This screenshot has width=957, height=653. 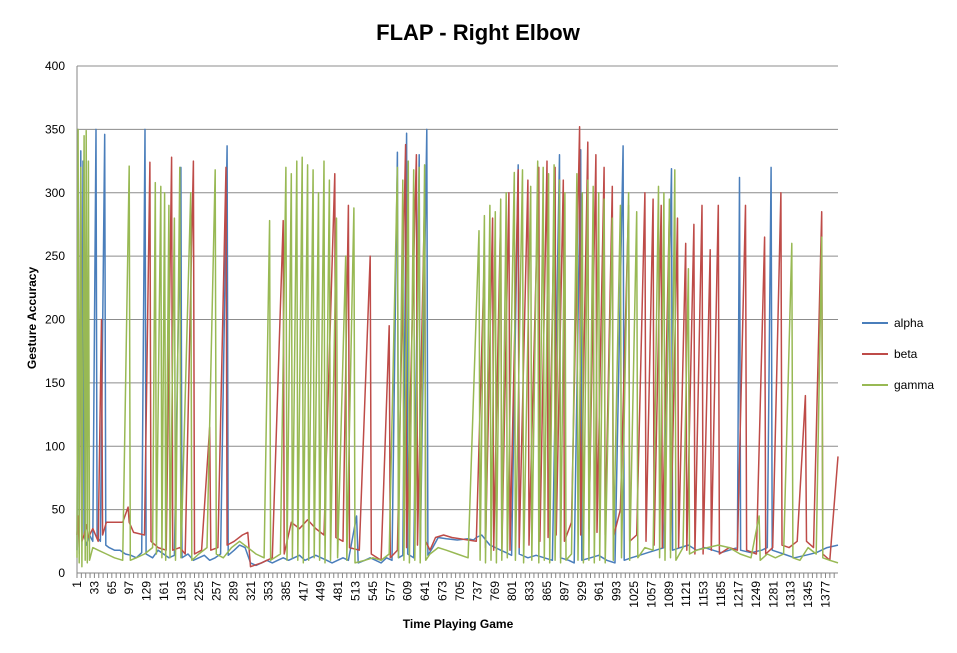 I want to click on legend-item-alpha: alpha, so click(x=893, y=323).